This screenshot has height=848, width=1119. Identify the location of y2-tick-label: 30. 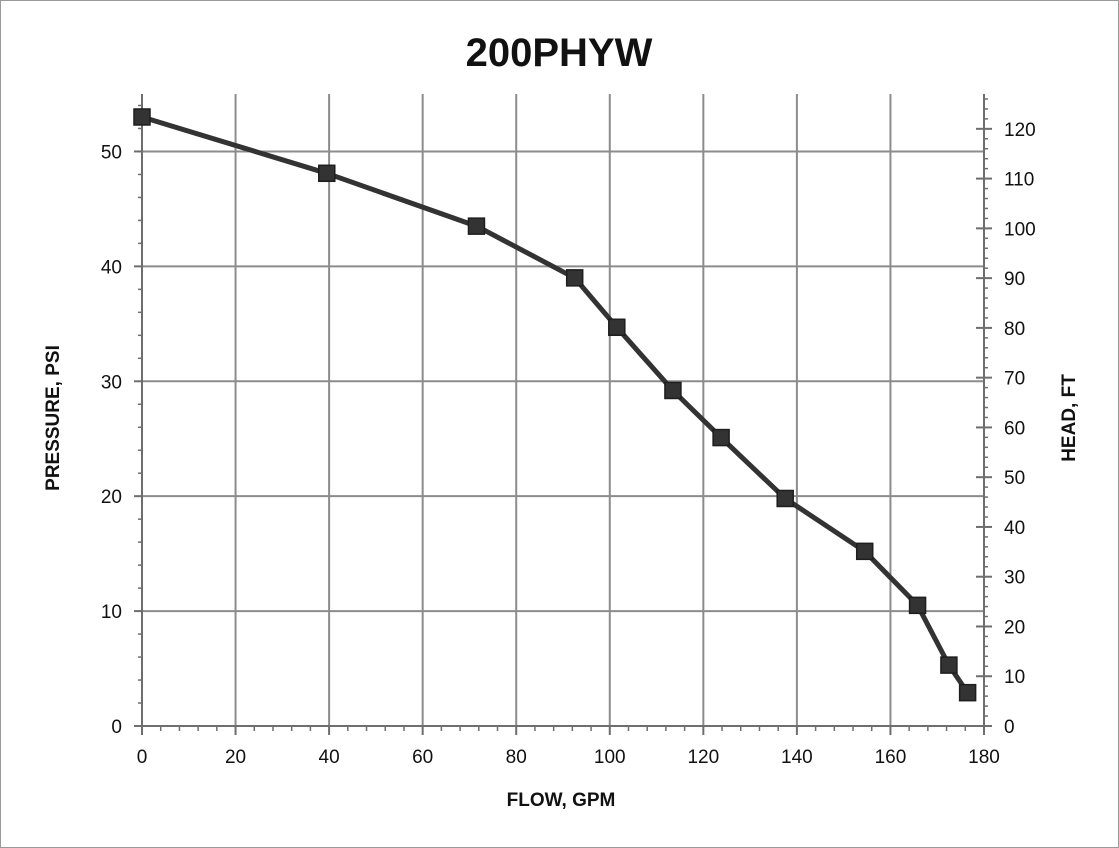
(1014, 578).